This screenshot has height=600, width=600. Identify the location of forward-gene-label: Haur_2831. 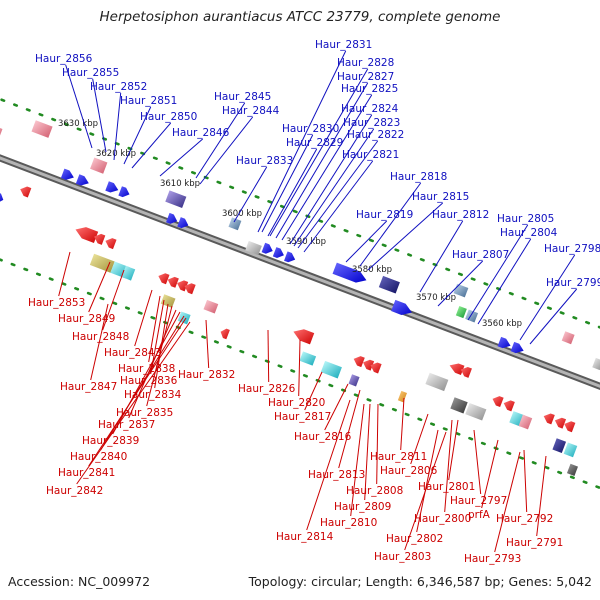
(343, 45).